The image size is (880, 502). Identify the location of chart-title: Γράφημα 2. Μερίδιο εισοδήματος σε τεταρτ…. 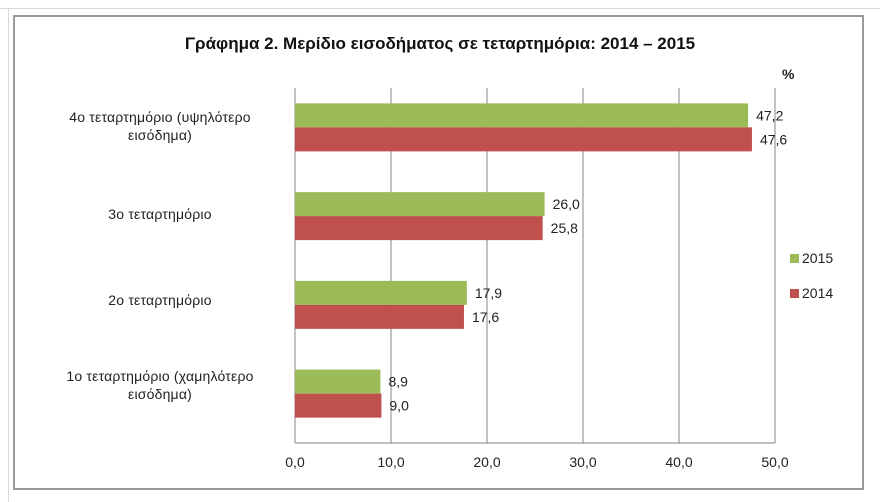
(440, 43).